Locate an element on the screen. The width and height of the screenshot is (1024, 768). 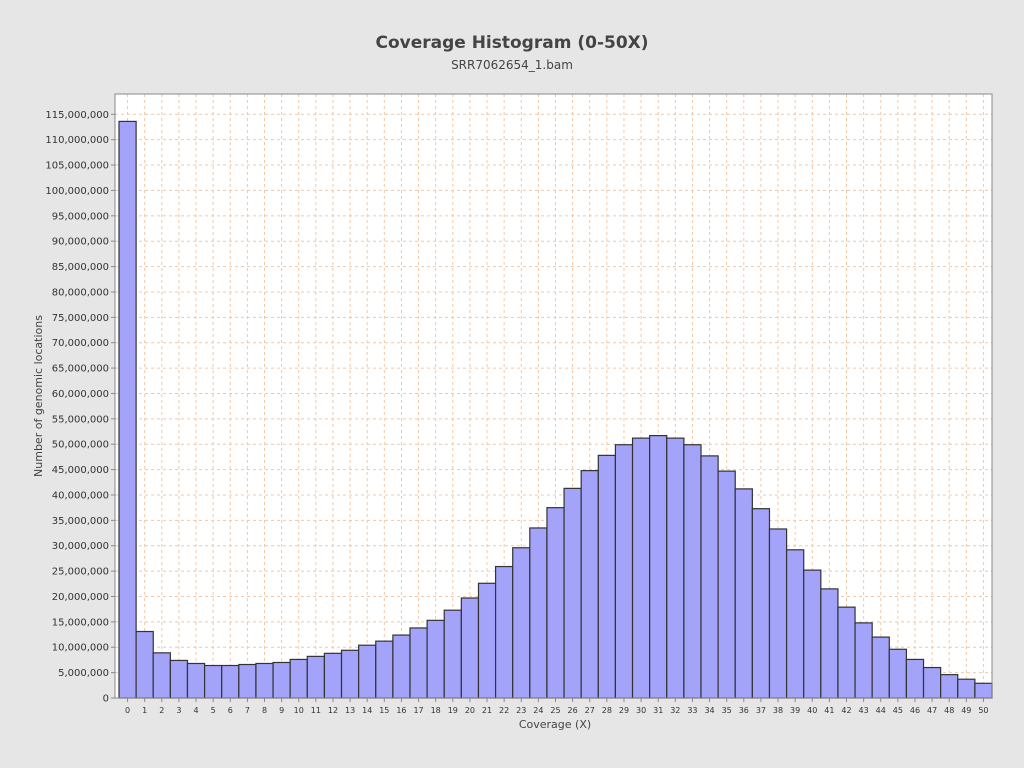
y-tick-label: 65,000,000 is located at coordinates (80, 369).